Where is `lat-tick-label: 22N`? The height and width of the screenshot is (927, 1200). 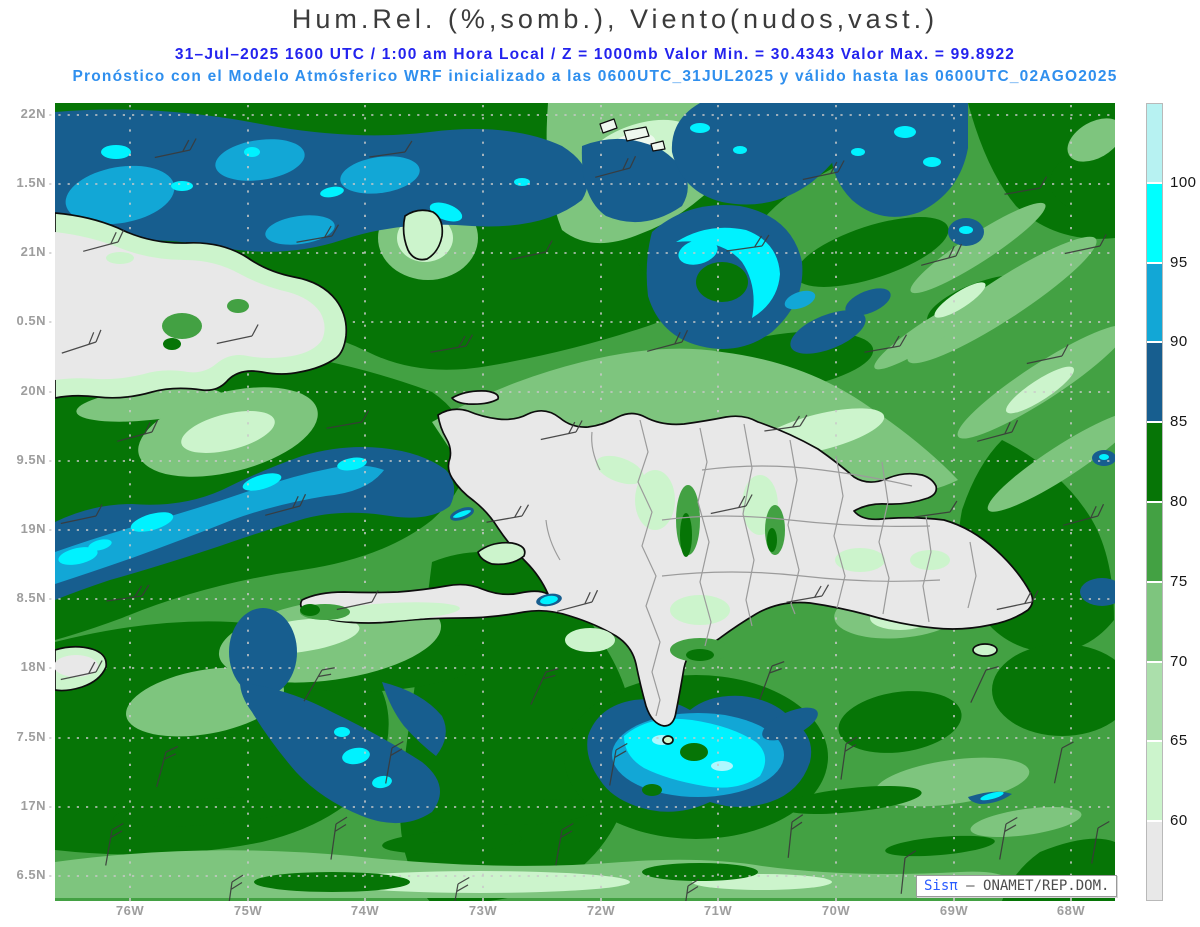 lat-tick-label: 22N is located at coordinates (33, 113).